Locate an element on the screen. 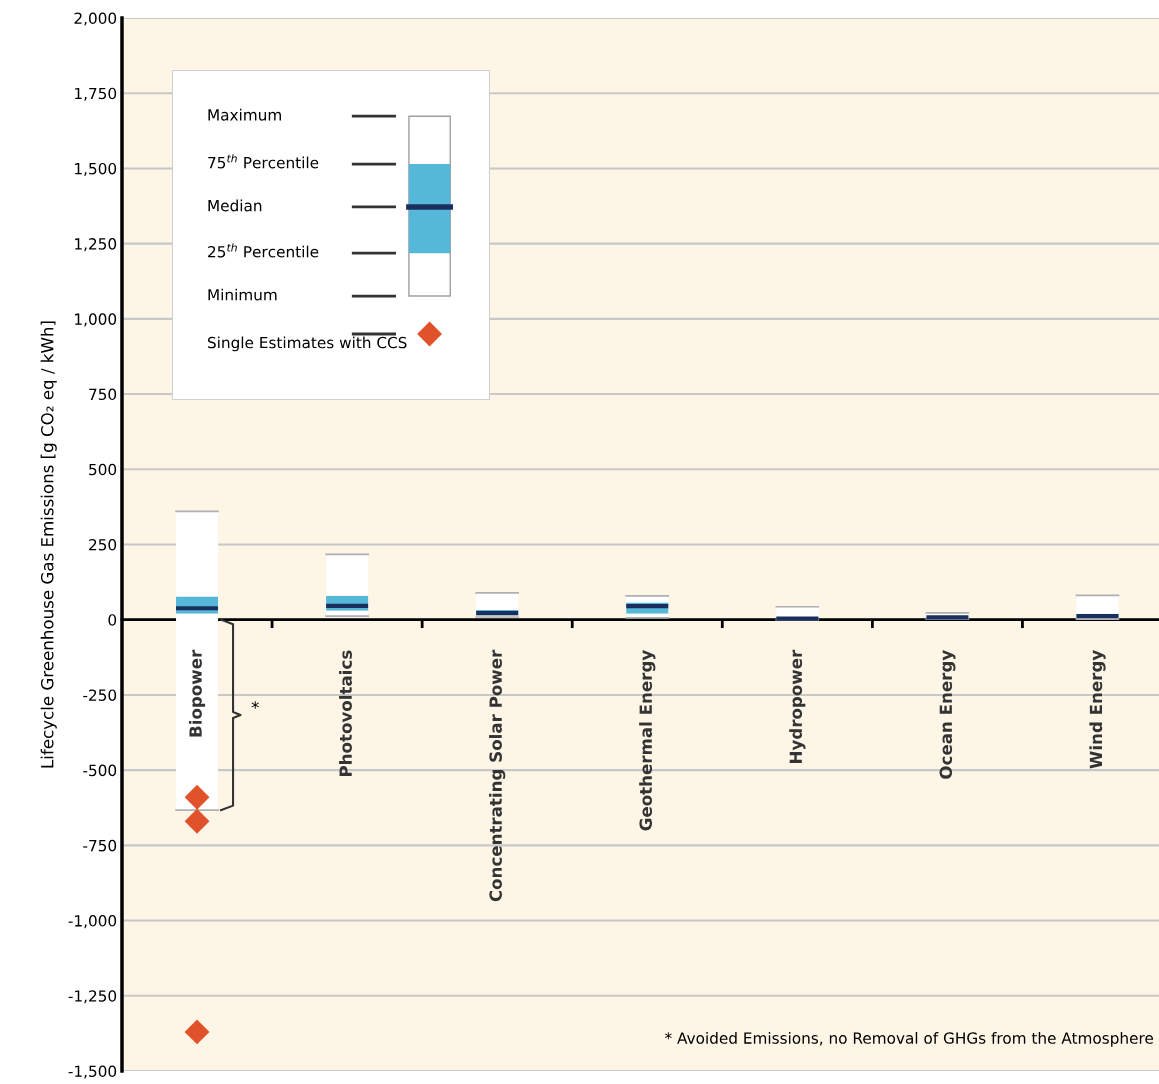 Image resolution: width=1159 pixels, height=1084 pixels. y-tick-label: -500 is located at coordinates (100, 770).